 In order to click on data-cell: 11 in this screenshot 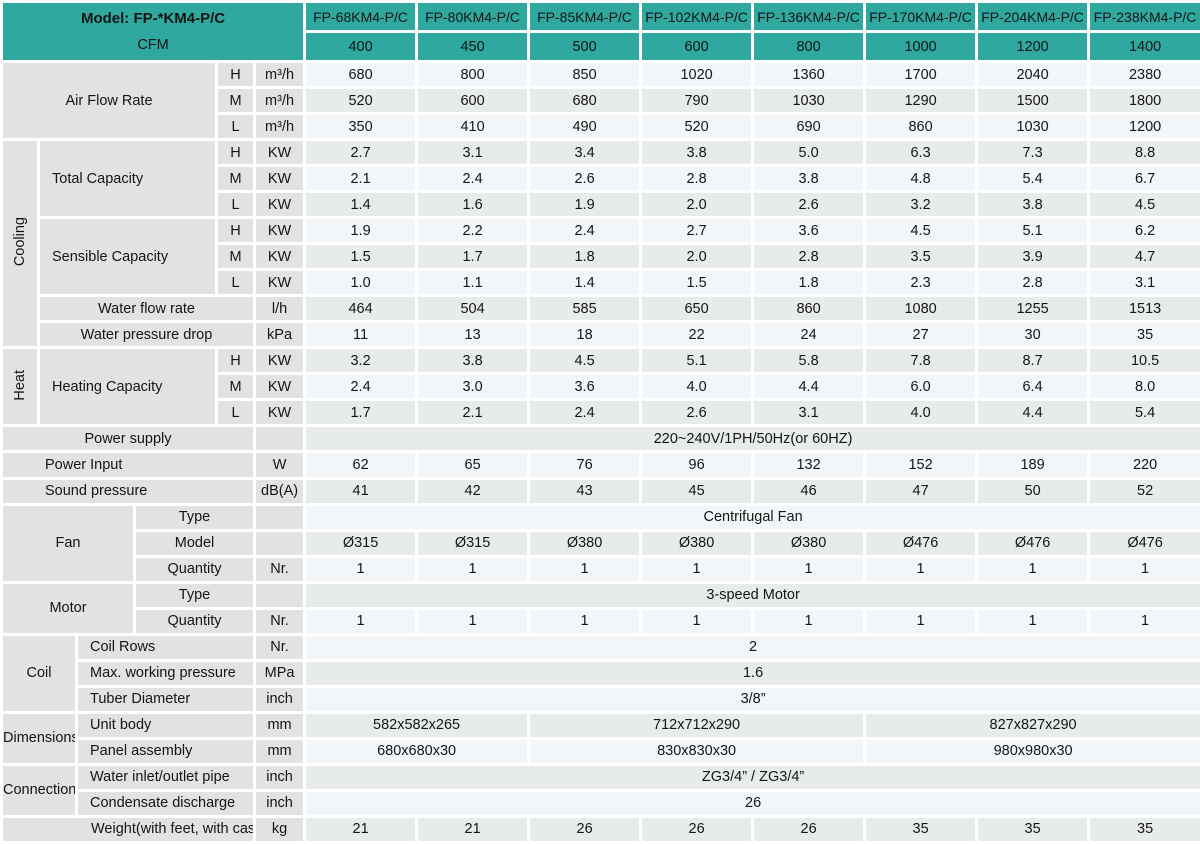, I will do `click(361, 335)`.